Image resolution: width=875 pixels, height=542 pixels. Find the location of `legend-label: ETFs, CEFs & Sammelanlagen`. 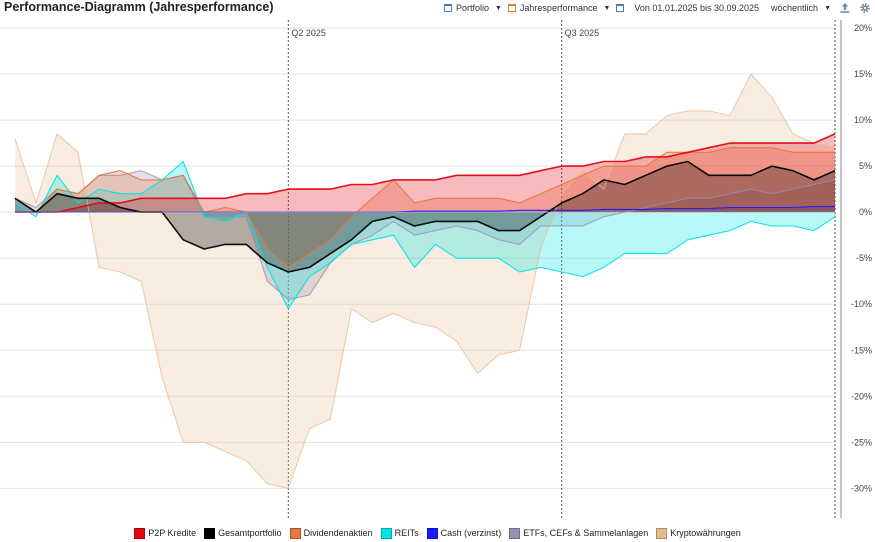

legend-label: ETFs, CEFs & Sammelanlagen is located at coordinates (586, 533).